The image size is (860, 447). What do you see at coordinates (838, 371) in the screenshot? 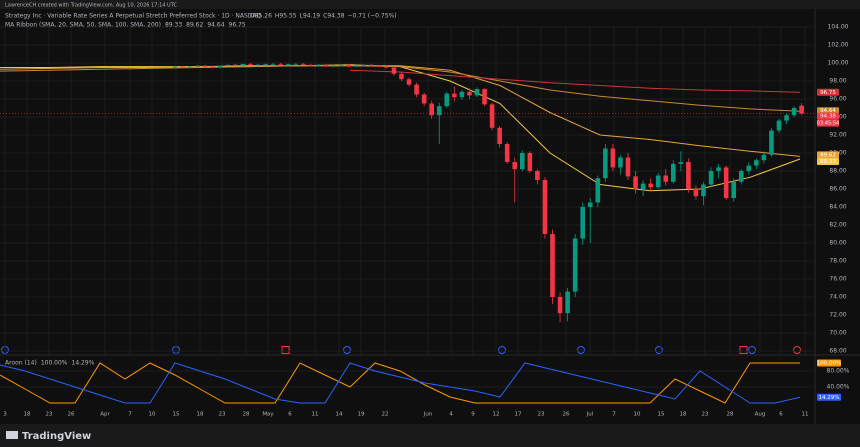
I see `y-tick-label: 80.00%` at bounding box center [838, 371].